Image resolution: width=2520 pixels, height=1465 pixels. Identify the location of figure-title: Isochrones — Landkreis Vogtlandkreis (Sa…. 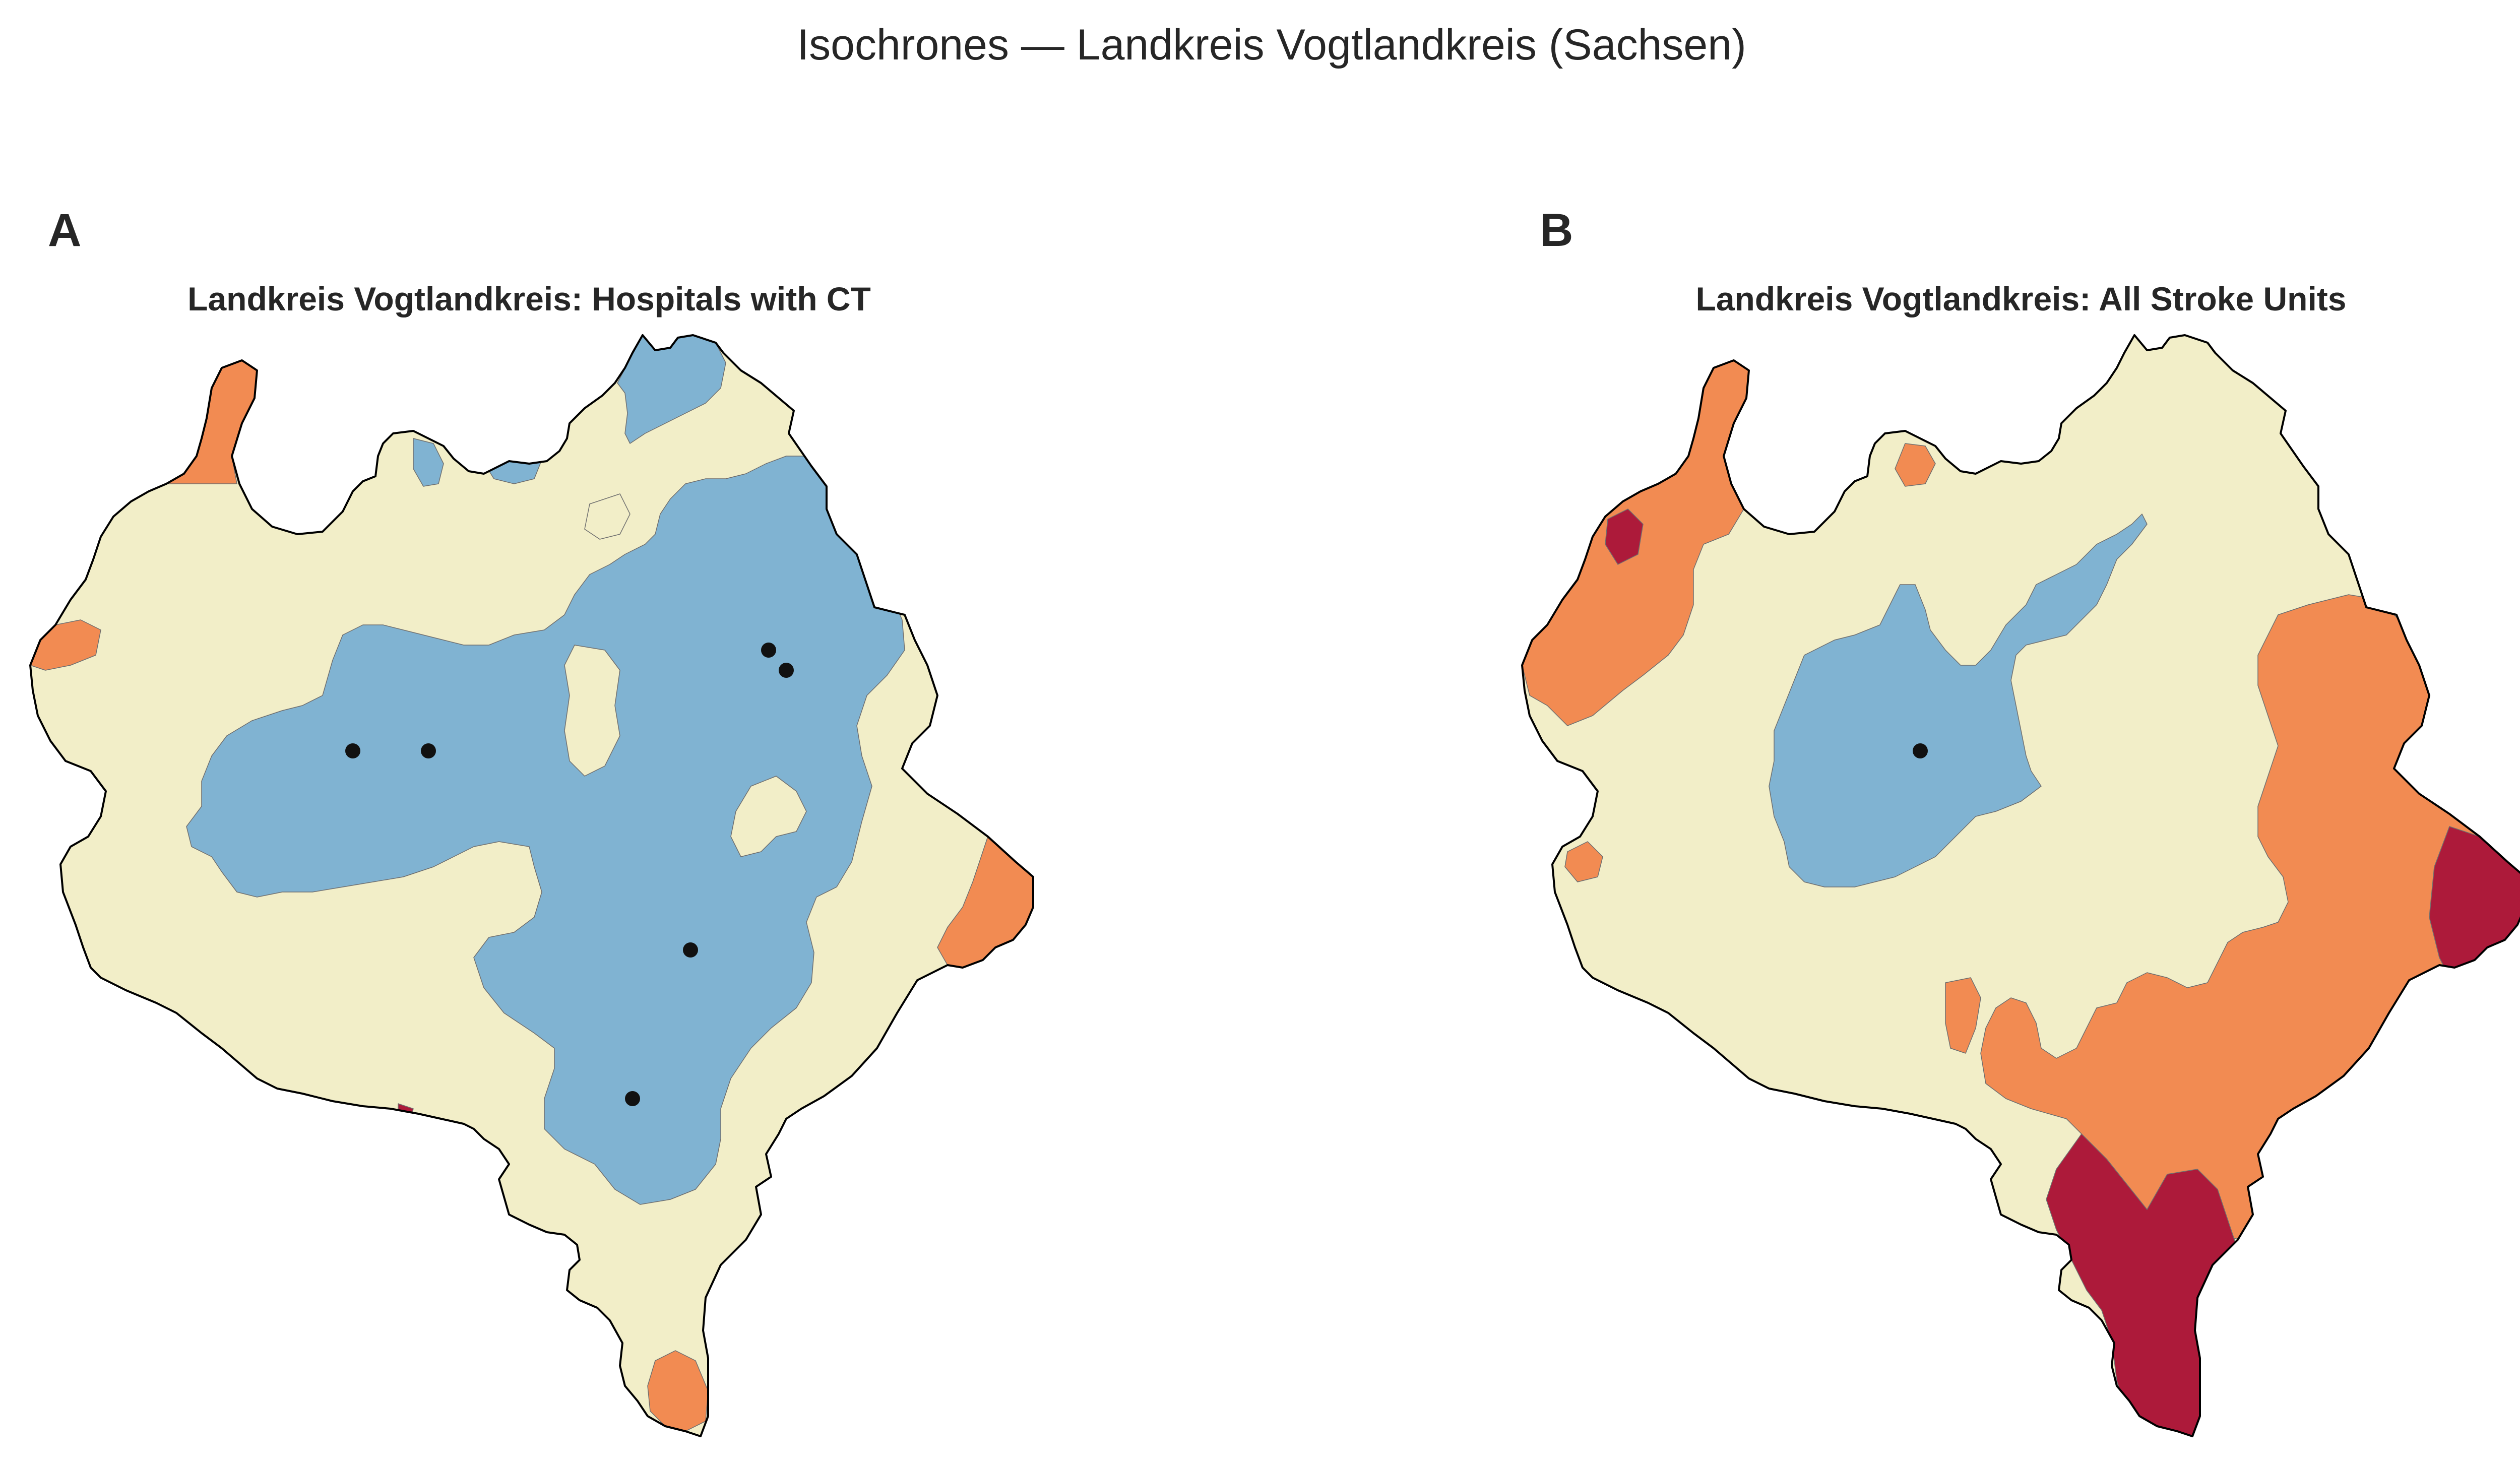
(1271, 45).